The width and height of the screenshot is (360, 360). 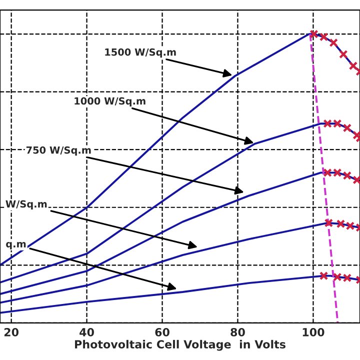 I want to click on annotation: 1000 W/Sq.m, so click(x=110, y=102).